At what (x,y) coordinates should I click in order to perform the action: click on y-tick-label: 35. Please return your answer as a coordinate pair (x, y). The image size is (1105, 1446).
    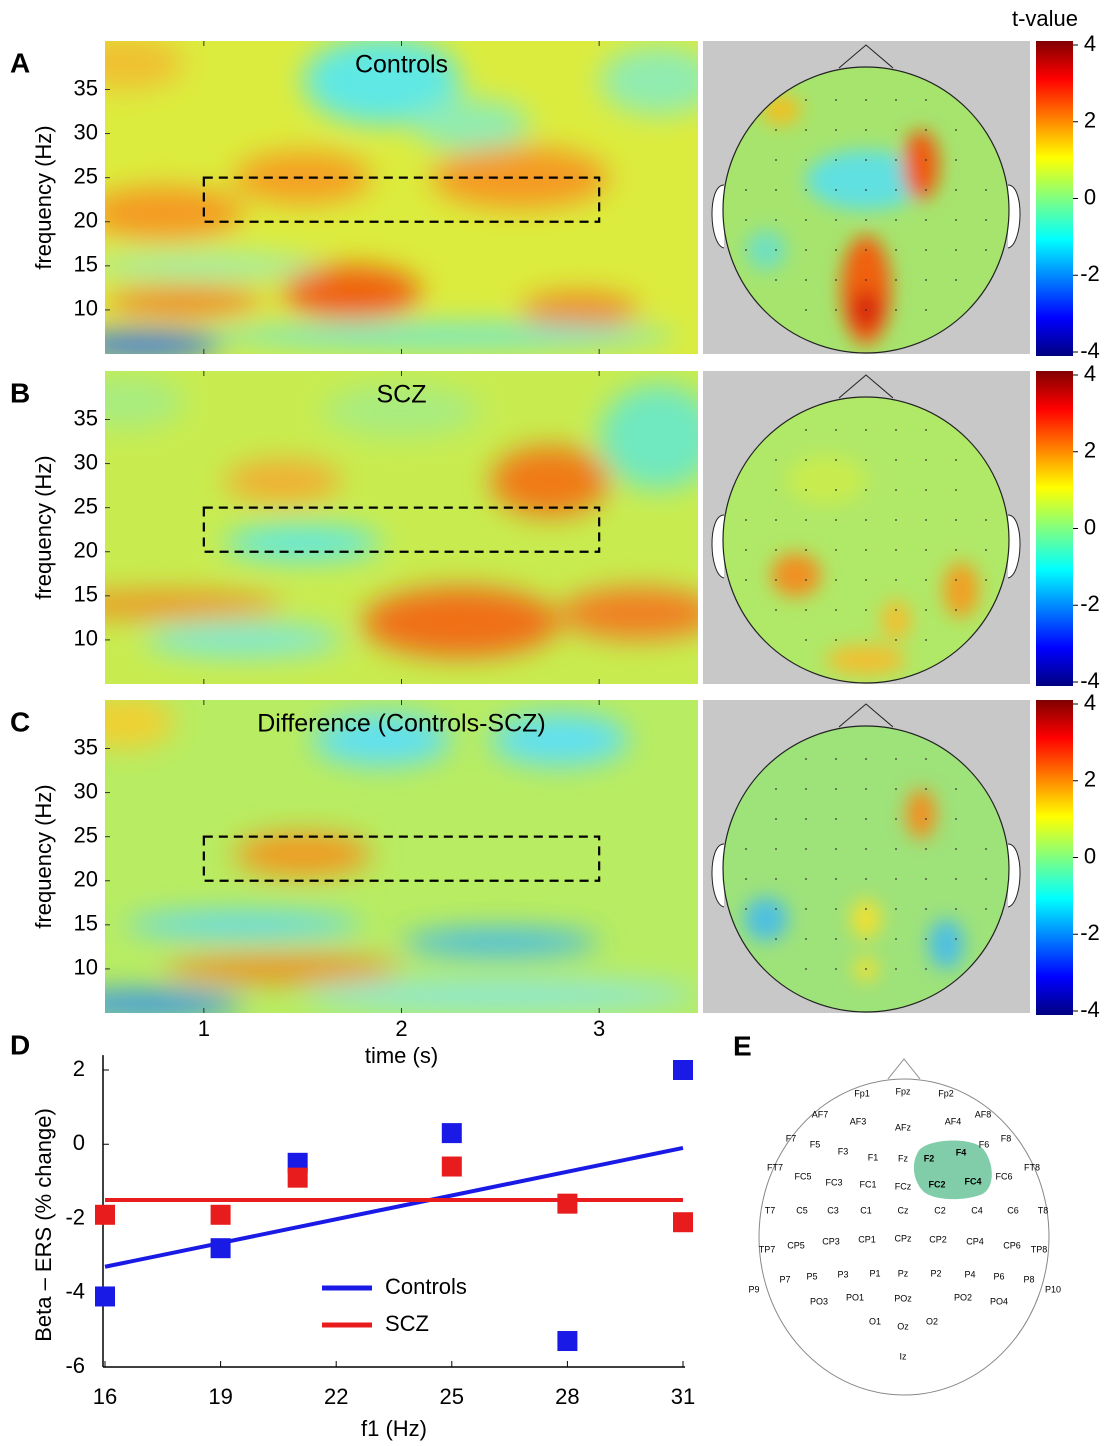
    Looking at the image, I should click on (86, 87).